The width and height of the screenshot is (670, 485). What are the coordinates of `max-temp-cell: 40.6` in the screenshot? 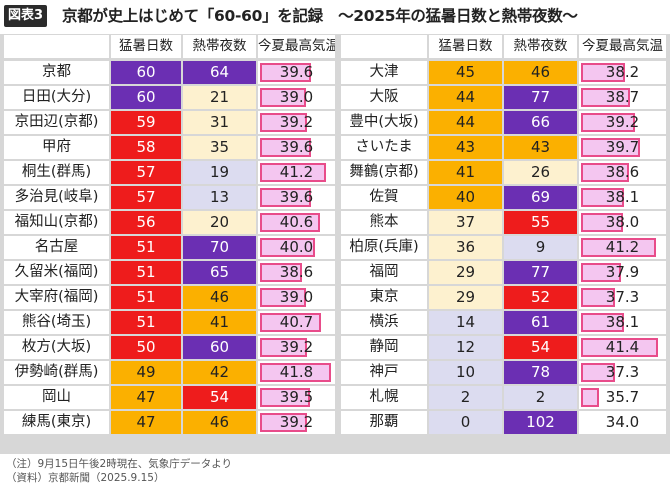 It's located at (296, 222).